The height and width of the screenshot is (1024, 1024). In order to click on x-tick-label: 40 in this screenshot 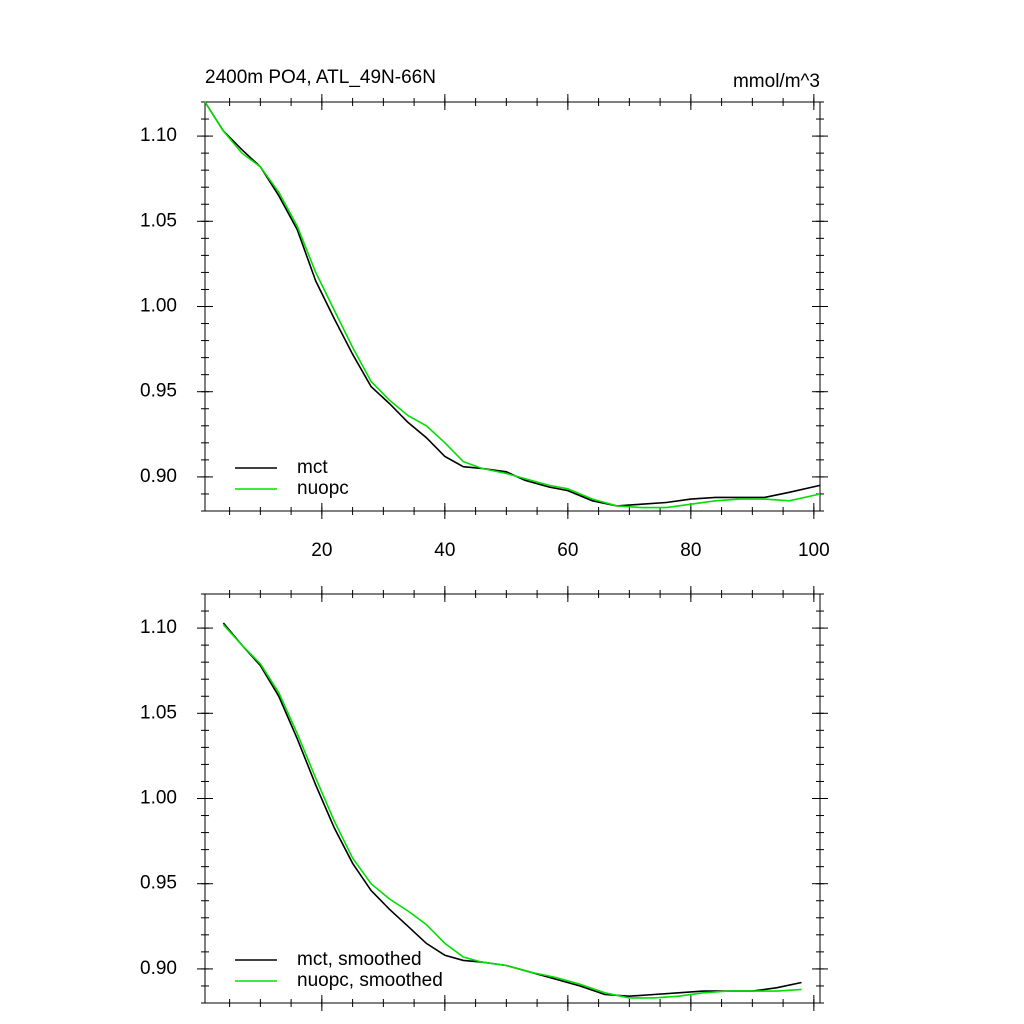, I will do `click(444, 550)`.